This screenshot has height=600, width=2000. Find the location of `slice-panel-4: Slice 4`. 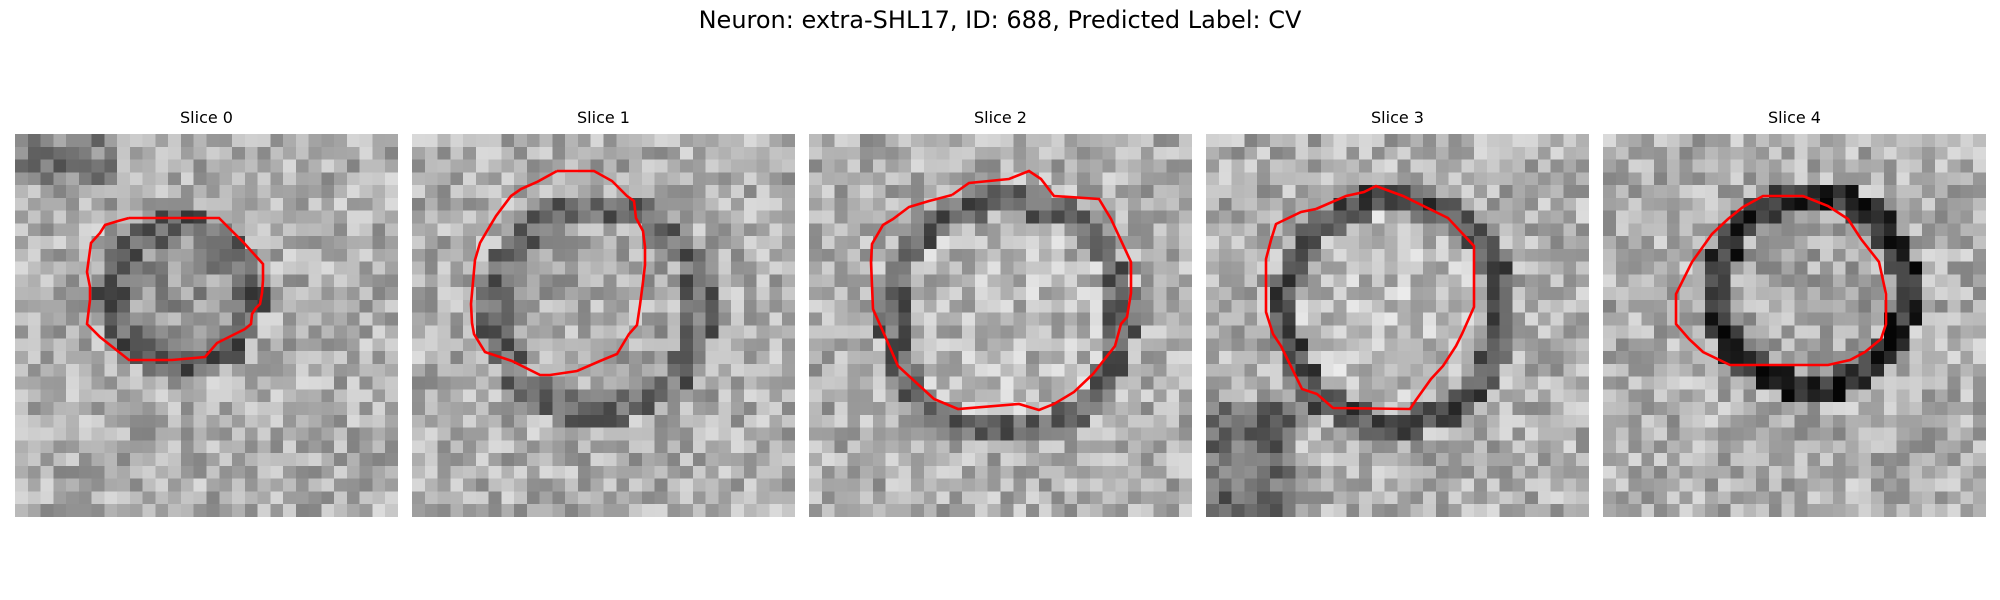

slice-panel-4: Slice 4 is located at coordinates (1794, 323).